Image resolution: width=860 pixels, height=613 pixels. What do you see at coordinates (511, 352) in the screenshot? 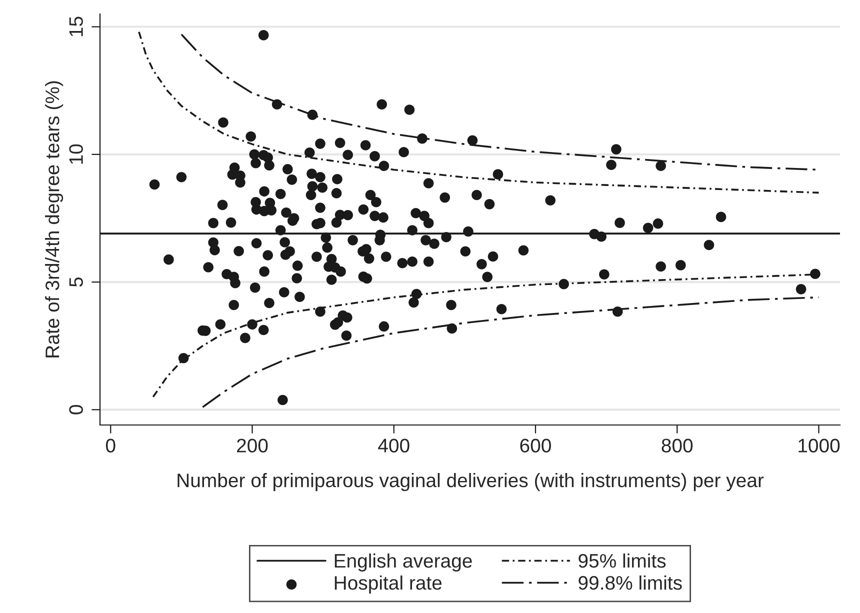
I see `line-series` at bounding box center [511, 352].